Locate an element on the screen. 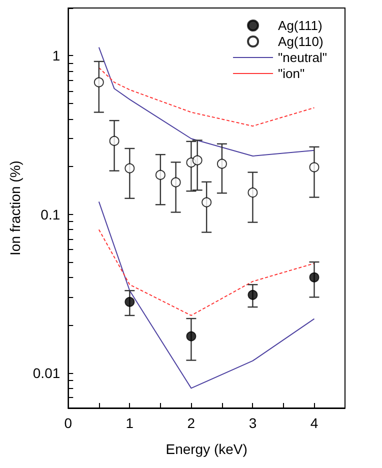 The image size is (382, 468). y-tick-label: 1 is located at coordinates (56, 56).